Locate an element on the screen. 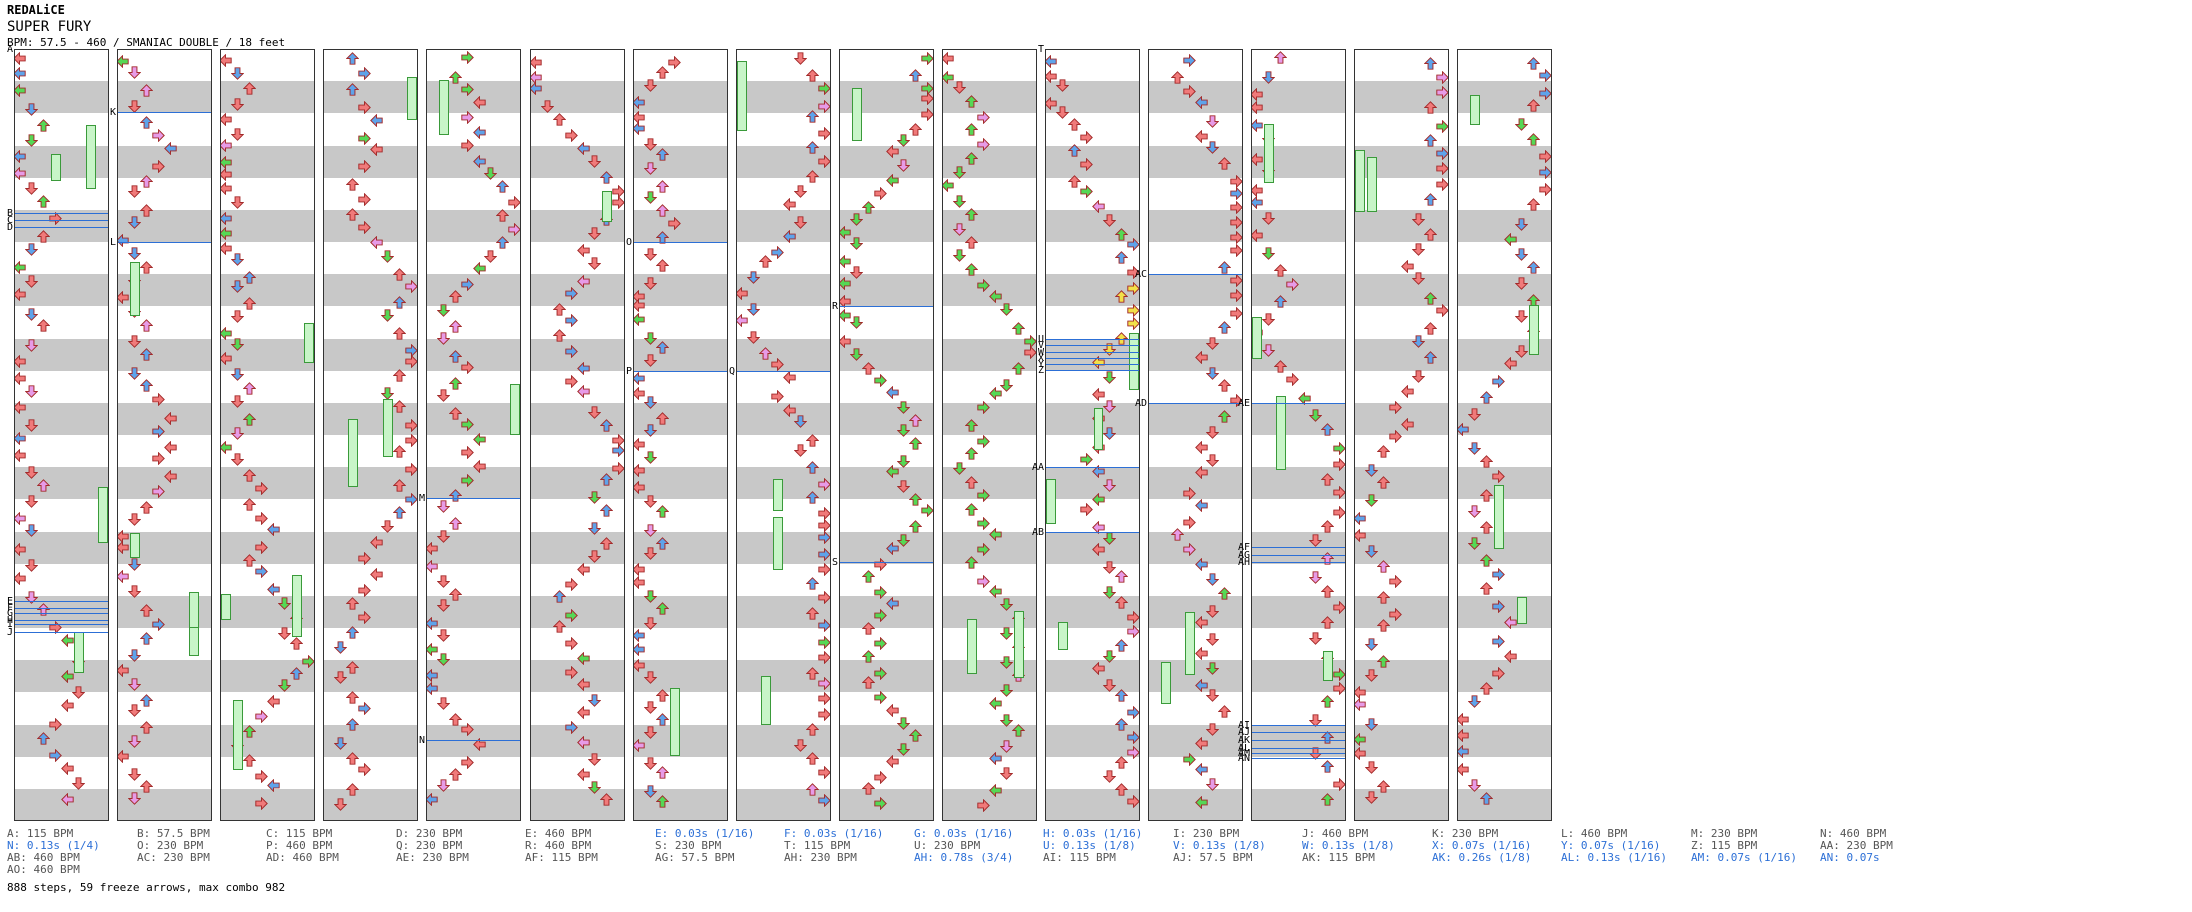 The height and width of the screenshot is (912, 2192). bpm-marker-label: V is located at coordinates (1041, 346).